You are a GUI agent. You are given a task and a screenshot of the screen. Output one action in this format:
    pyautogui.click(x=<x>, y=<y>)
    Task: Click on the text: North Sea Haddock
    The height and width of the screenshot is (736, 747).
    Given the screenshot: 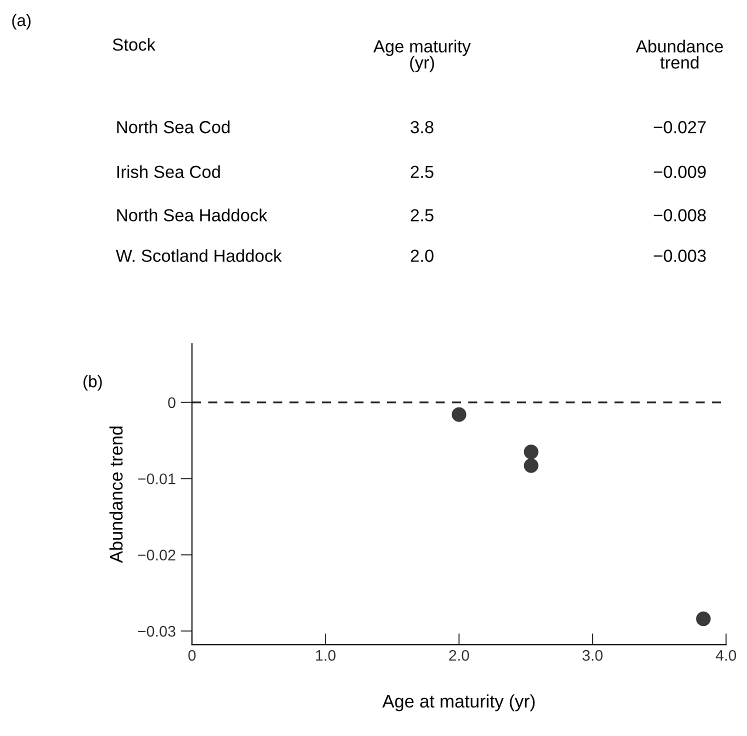 What is the action you would take?
    pyautogui.click(x=192, y=215)
    